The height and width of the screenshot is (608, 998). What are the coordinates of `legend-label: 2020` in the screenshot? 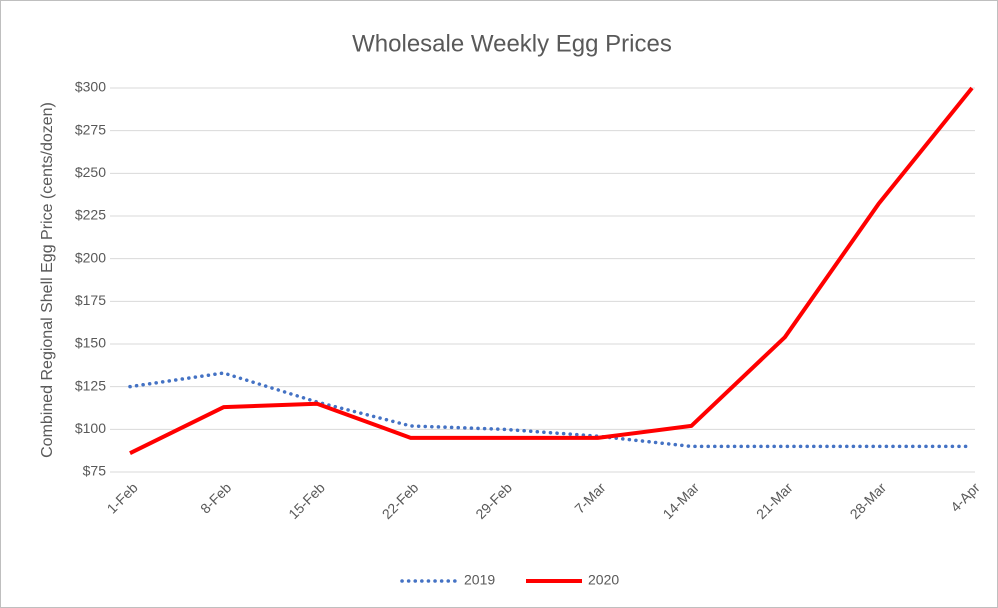 It's located at (603, 580).